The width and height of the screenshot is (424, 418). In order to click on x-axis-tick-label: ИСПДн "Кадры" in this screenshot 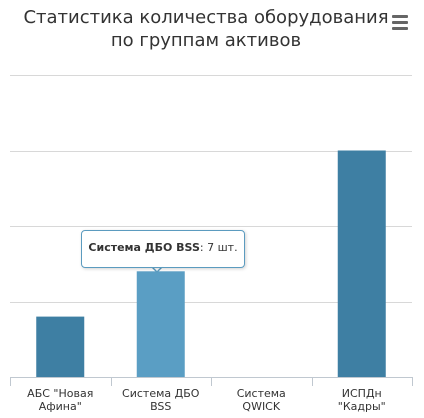, I will do `click(362, 400)`.